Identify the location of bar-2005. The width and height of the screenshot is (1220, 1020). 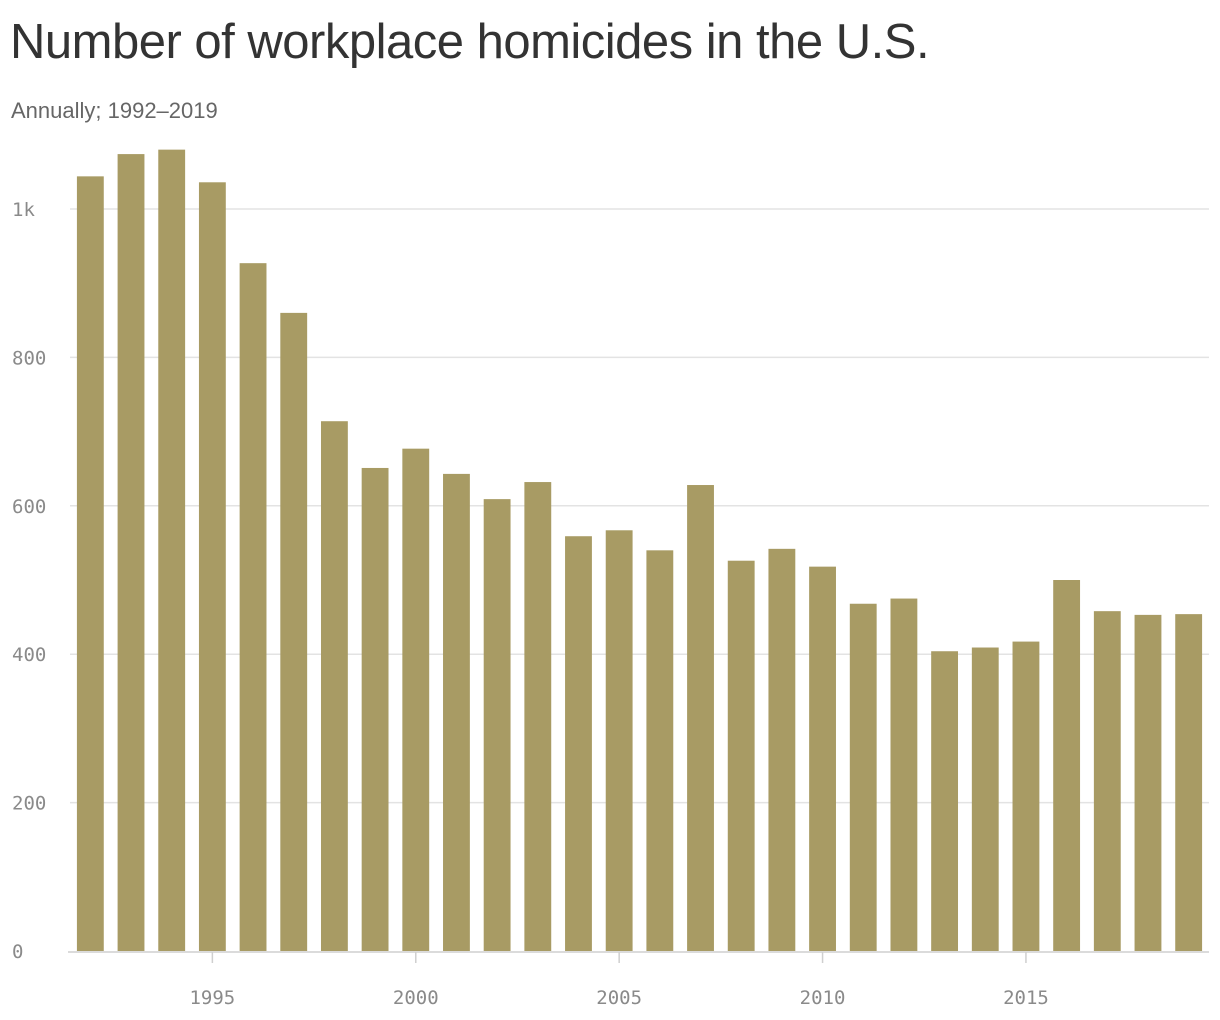
(619, 740).